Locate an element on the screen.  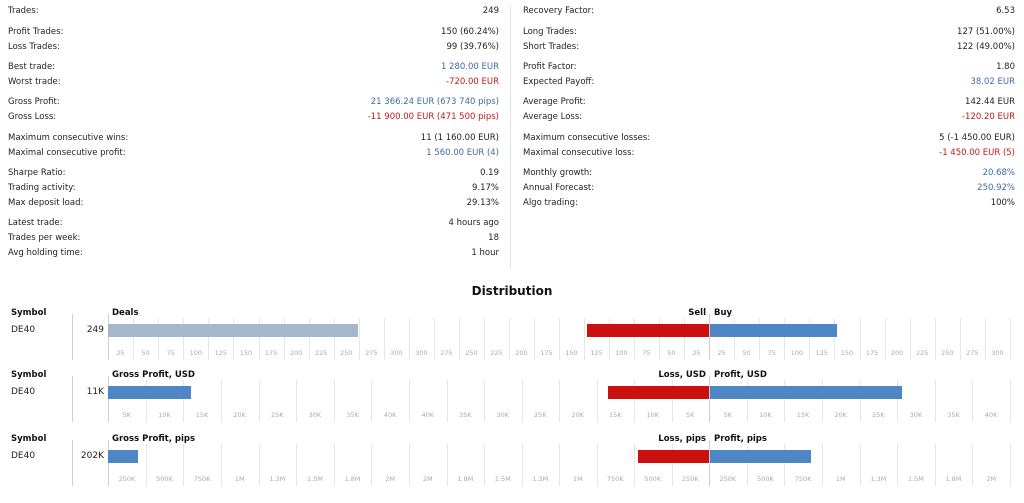
stat-row: Avg holding time: 1 hour is located at coordinates (253, 253).